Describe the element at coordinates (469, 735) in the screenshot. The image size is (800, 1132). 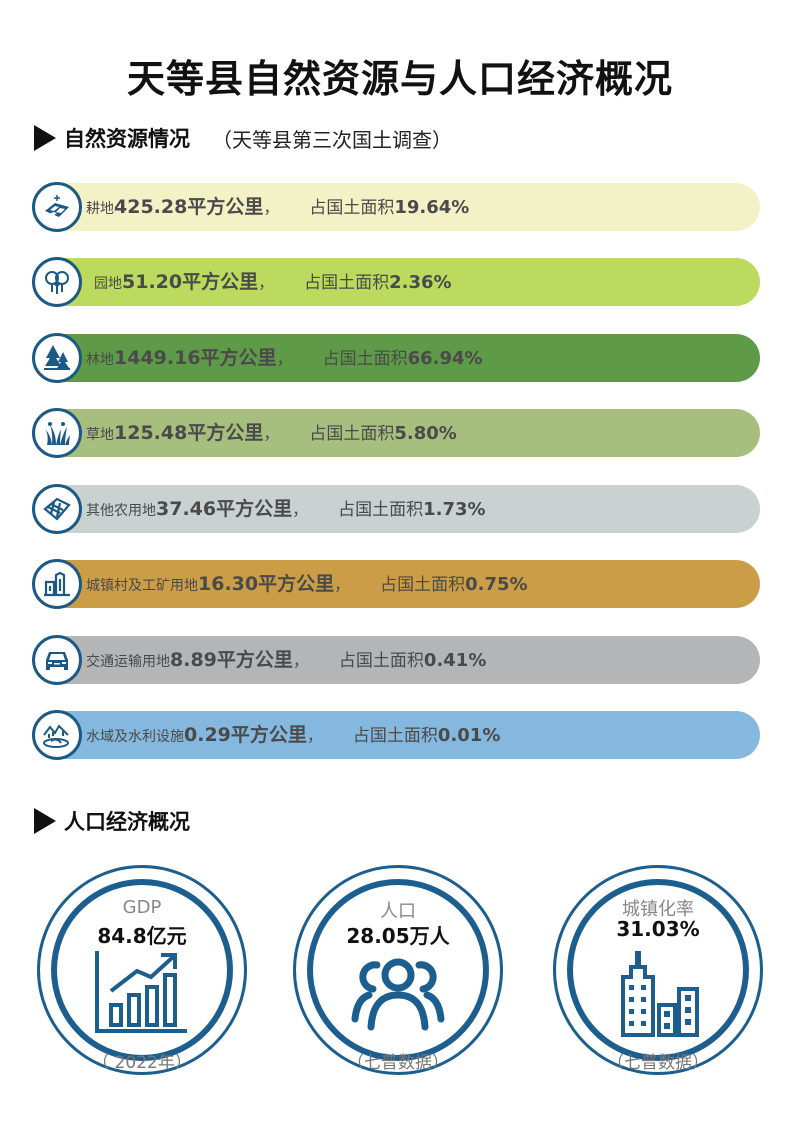
I see `percent-value: 0.01%` at that location.